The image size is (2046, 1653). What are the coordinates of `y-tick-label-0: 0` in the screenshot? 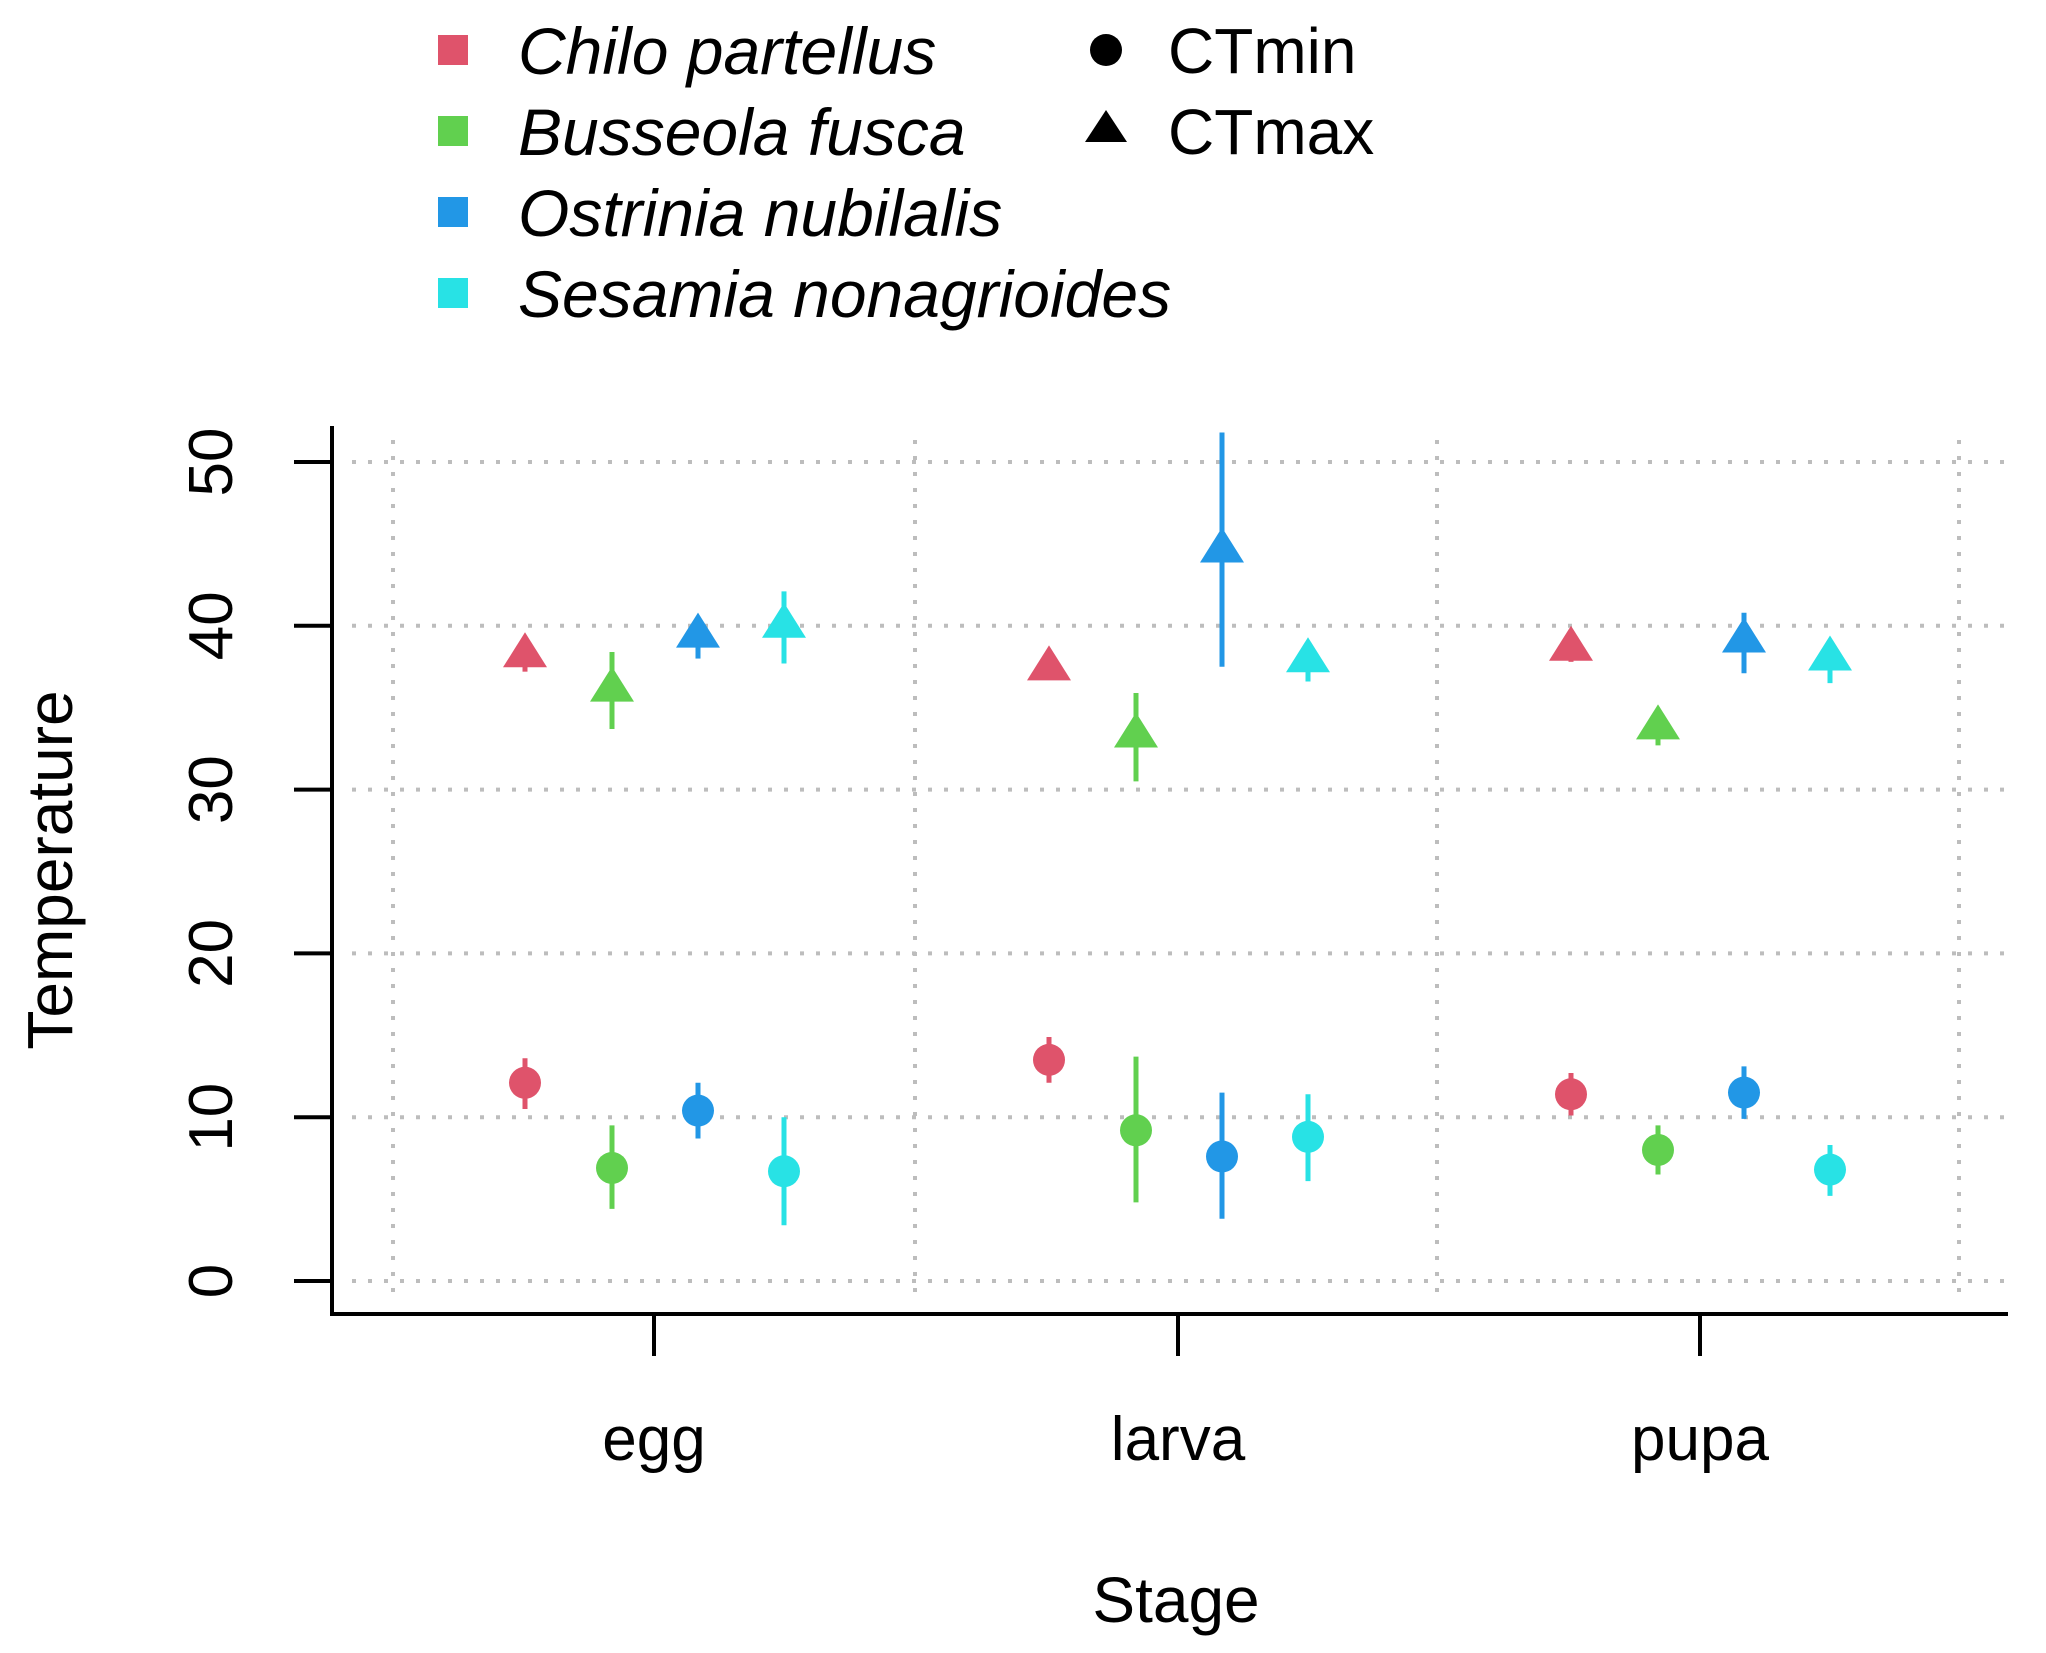 It's located at (211, 1281).